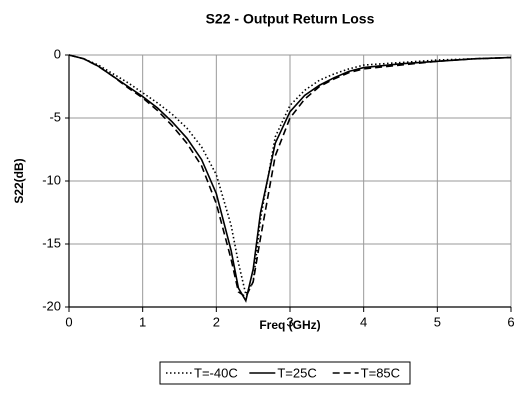 This screenshot has width=516, height=412. I want to click on chart-title: S22 - Output Return Loss, so click(290, 19).